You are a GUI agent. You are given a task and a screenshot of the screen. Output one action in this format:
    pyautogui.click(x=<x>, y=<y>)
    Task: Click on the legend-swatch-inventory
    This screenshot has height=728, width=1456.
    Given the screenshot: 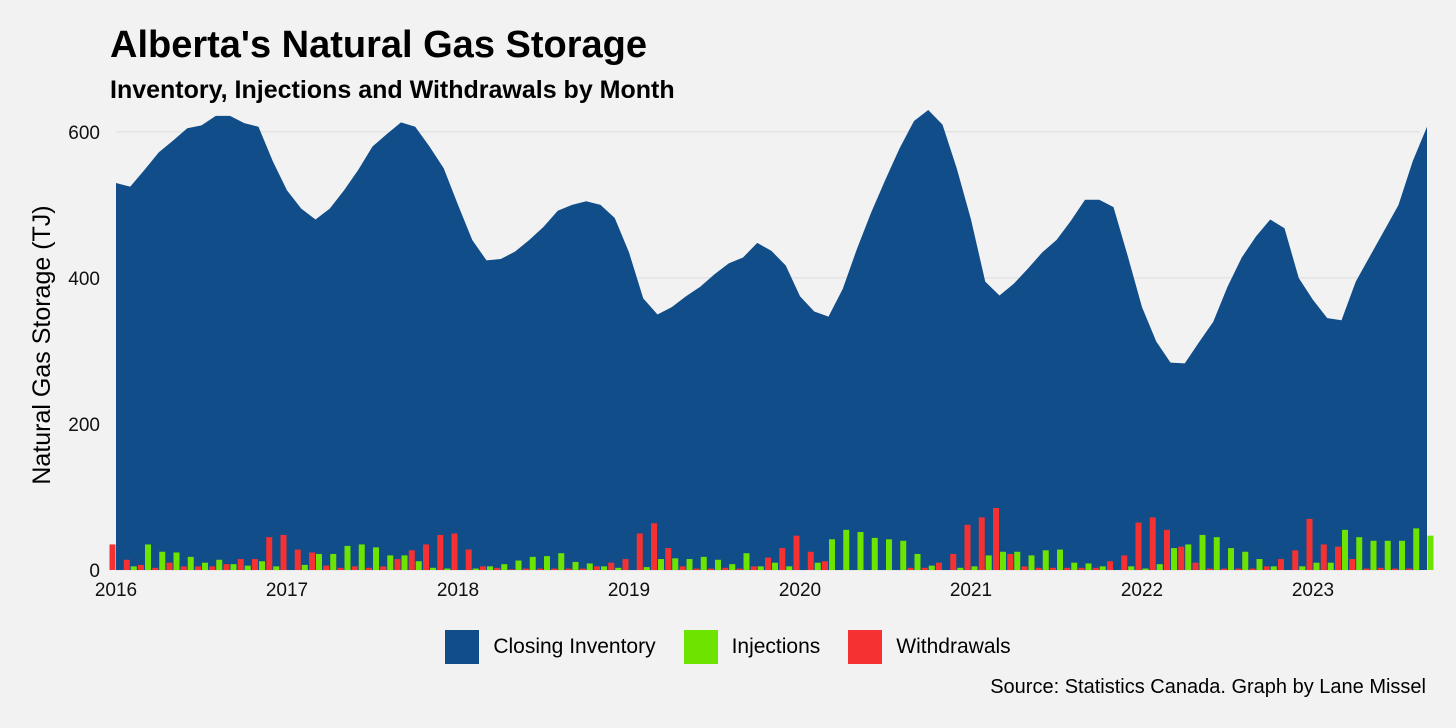 What is the action you would take?
    pyautogui.click(x=462, y=647)
    